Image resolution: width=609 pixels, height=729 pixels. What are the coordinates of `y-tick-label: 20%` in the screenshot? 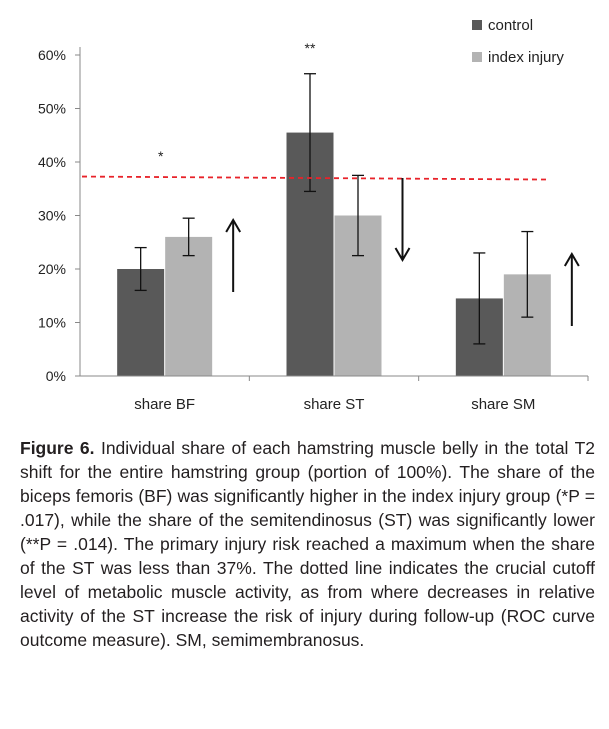 It's located at (52, 269).